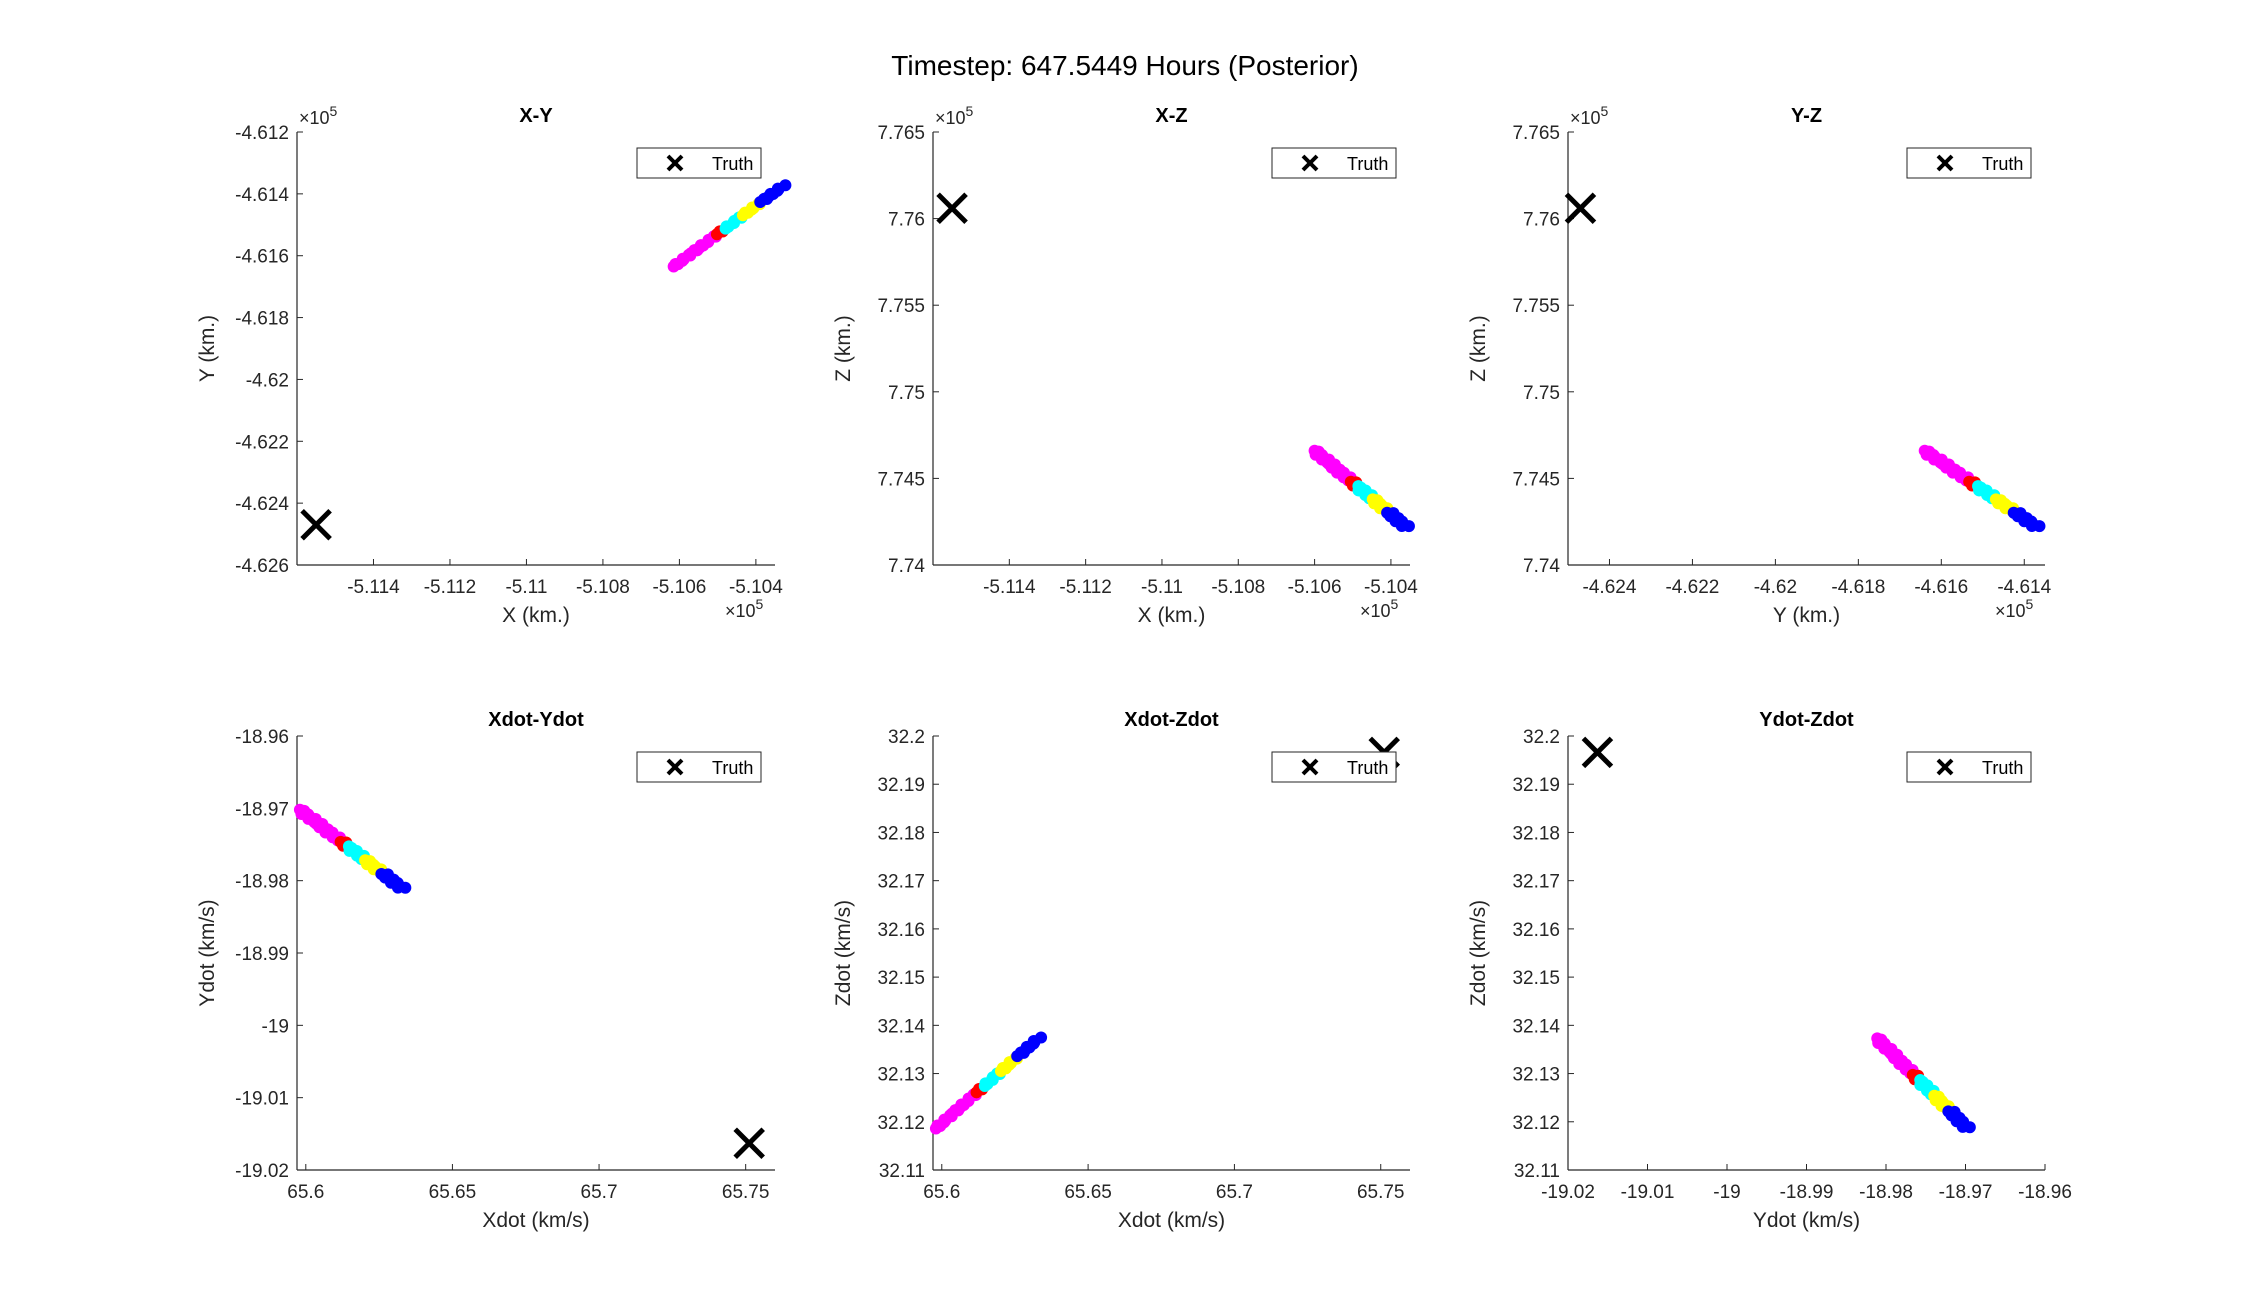 The height and width of the screenshot is (1302, 2250). What do you see at coordinates (536, 116) in the screenshot?
I see `subplot-title: X-Y` at bounding box center [536, 116].